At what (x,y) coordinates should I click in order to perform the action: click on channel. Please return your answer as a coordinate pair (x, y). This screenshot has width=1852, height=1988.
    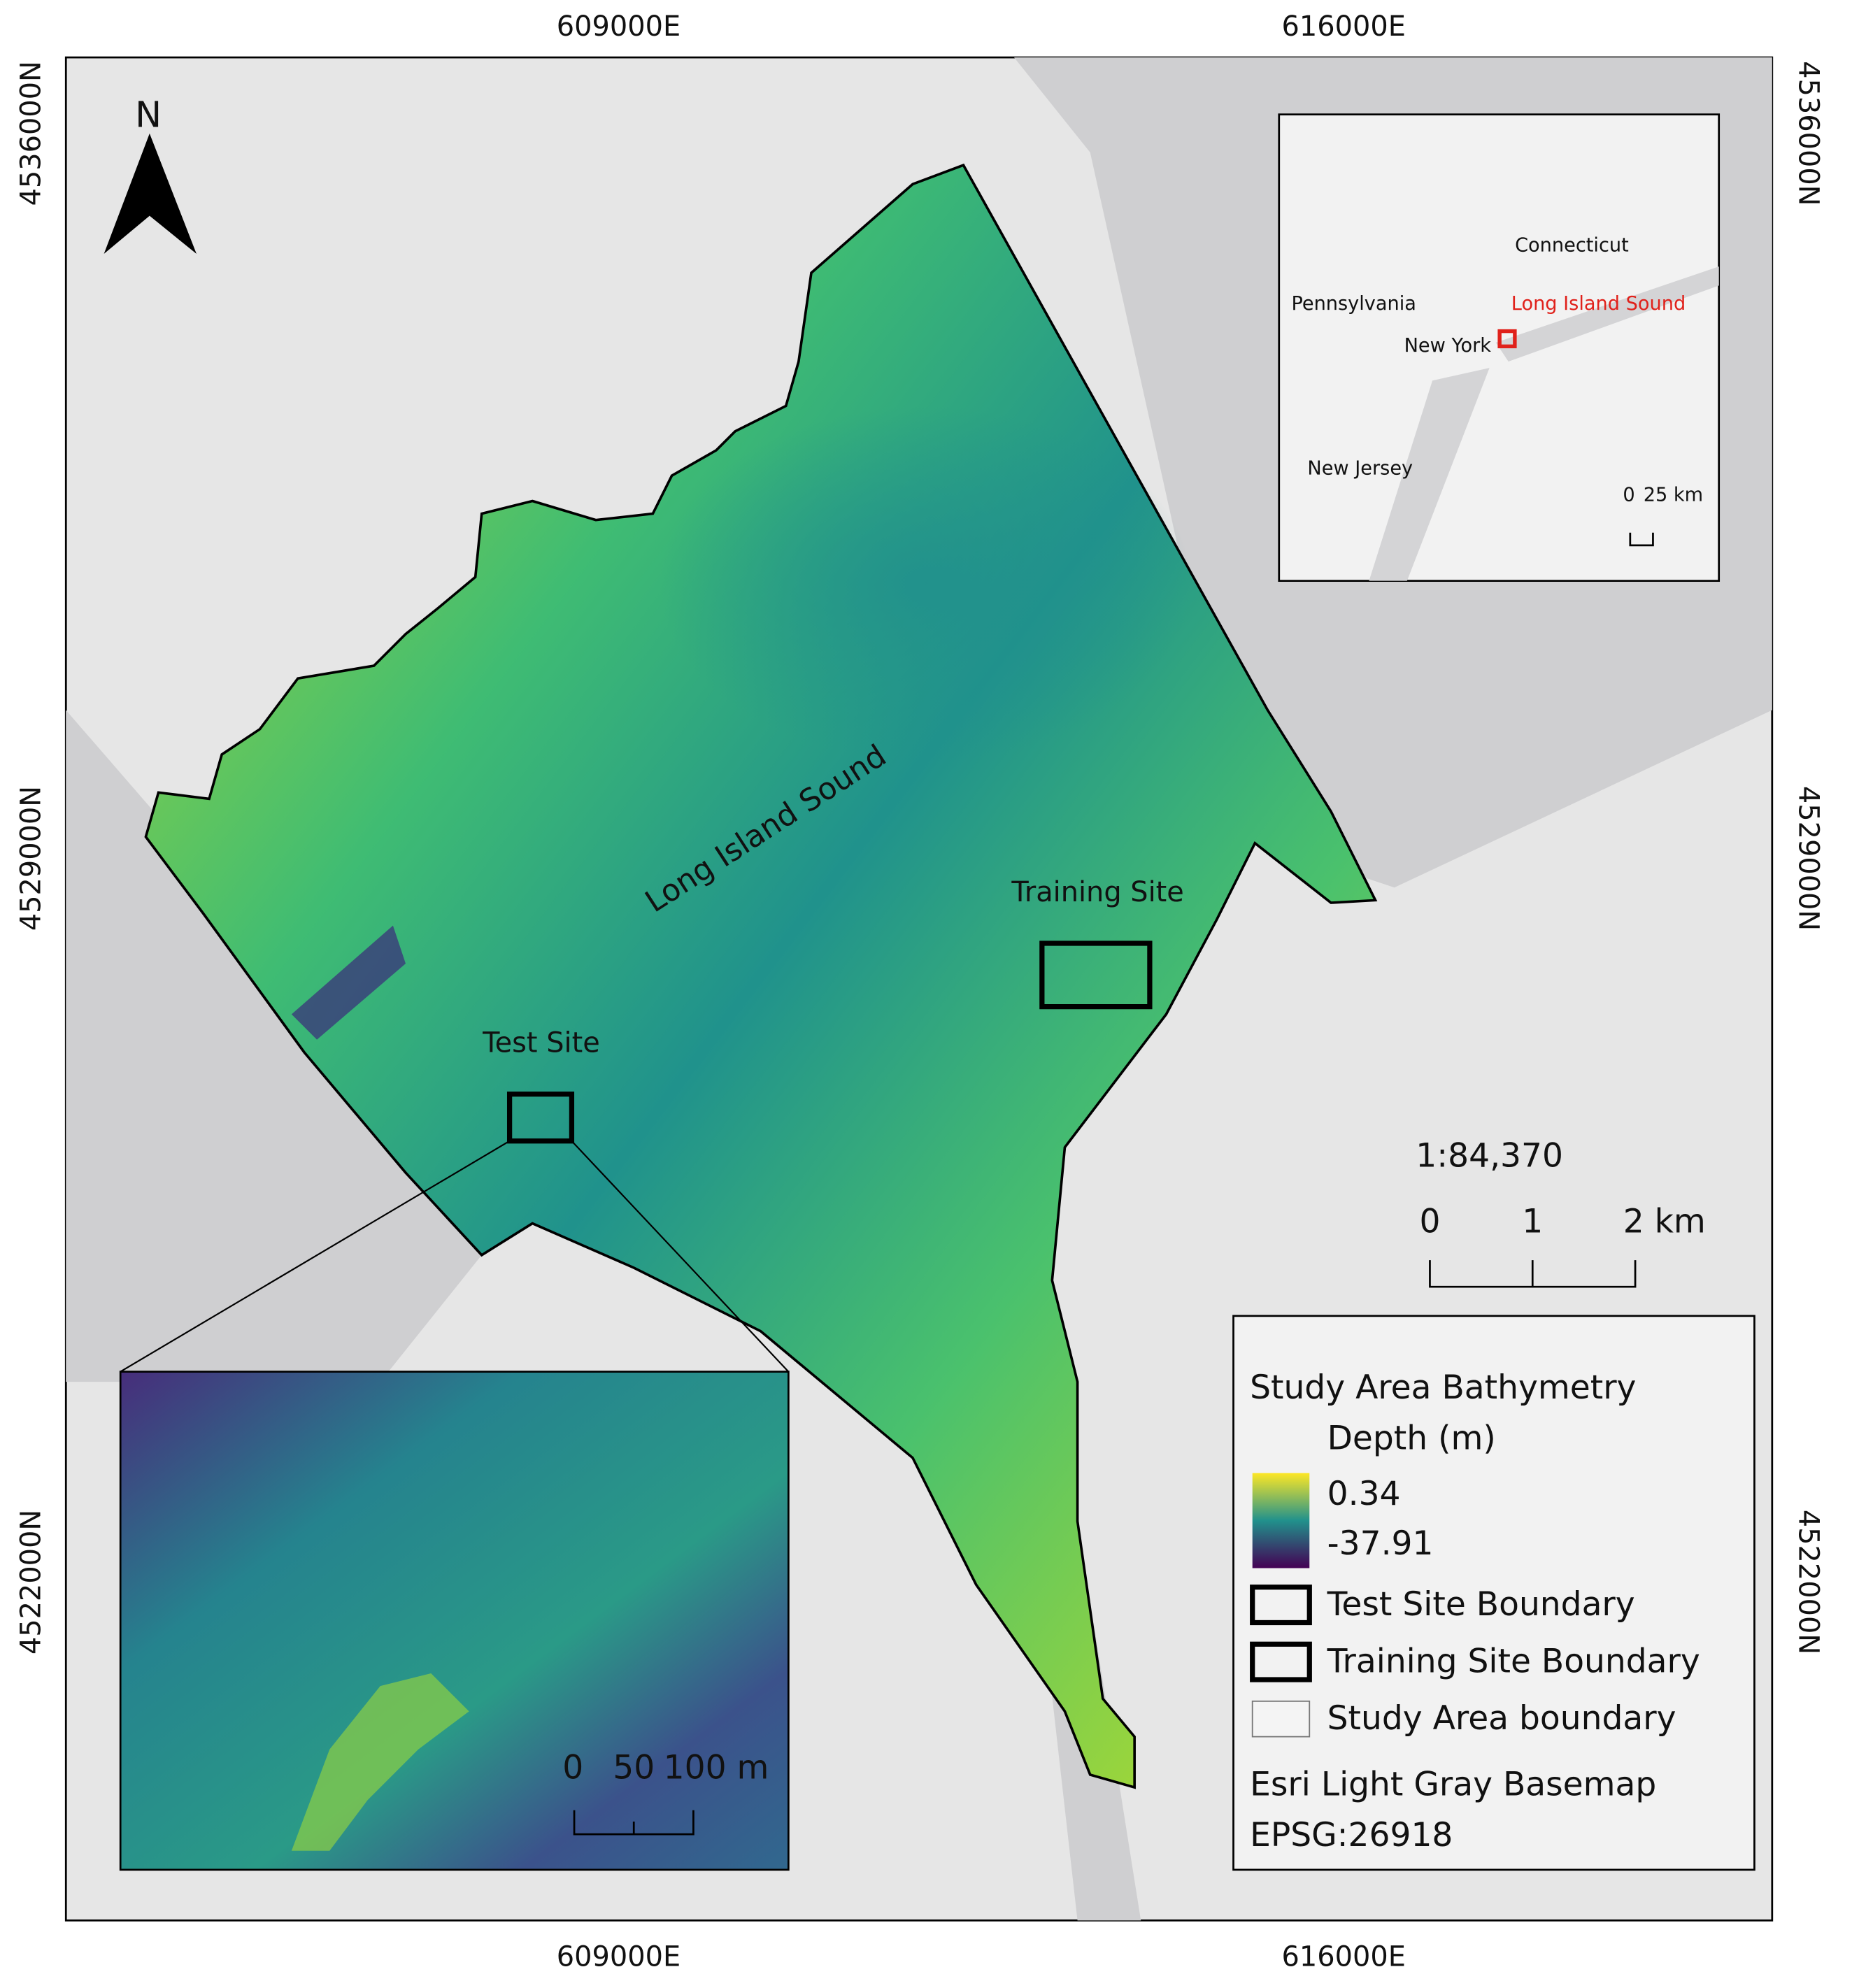
    Looking at the image, I should click on (348, 982).